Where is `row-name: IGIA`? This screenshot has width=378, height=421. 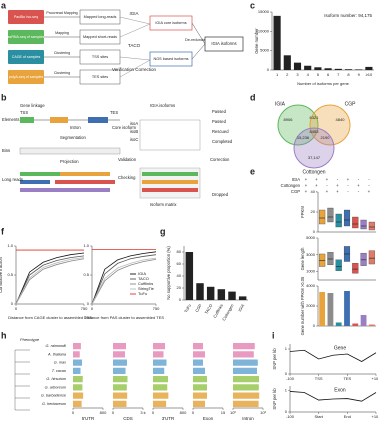
row-name: IGIA is located at coordinates (296, 179).